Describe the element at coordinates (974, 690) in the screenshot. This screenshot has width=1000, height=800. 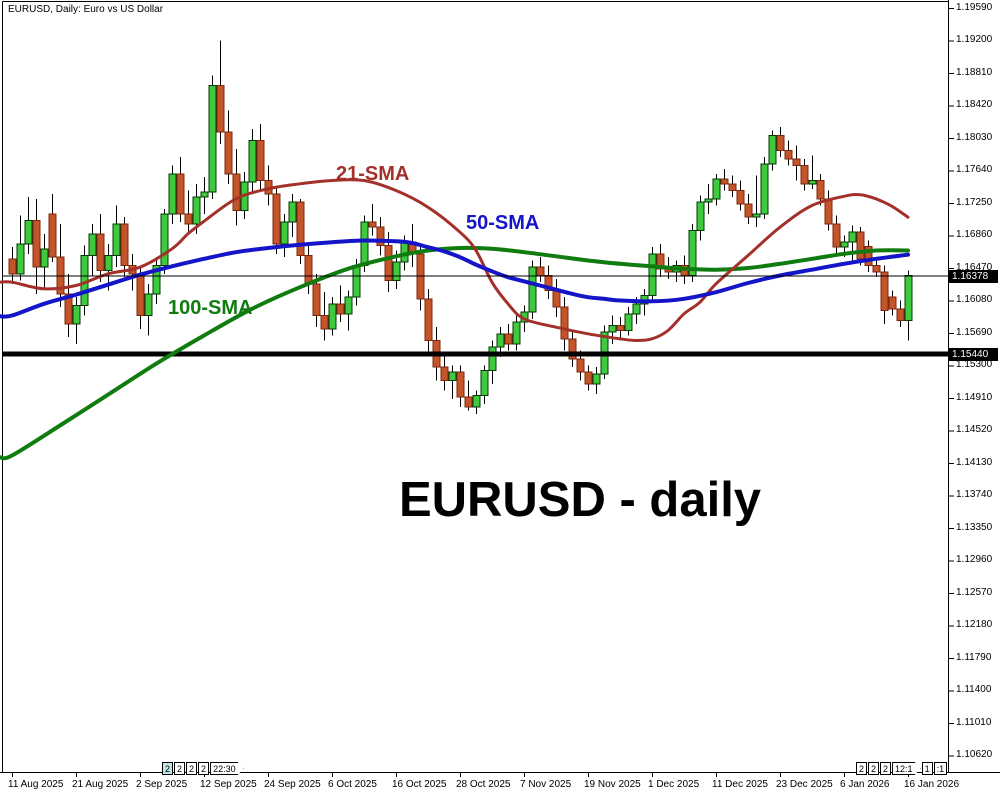
I see `price-axis-label: 1.11400` at that location.